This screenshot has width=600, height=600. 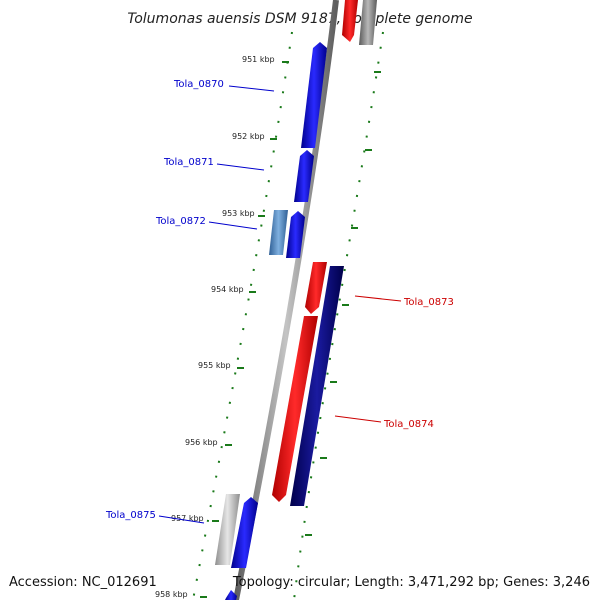 I want to click on scale-label: 954 kbp, so click(x=227, y=289).